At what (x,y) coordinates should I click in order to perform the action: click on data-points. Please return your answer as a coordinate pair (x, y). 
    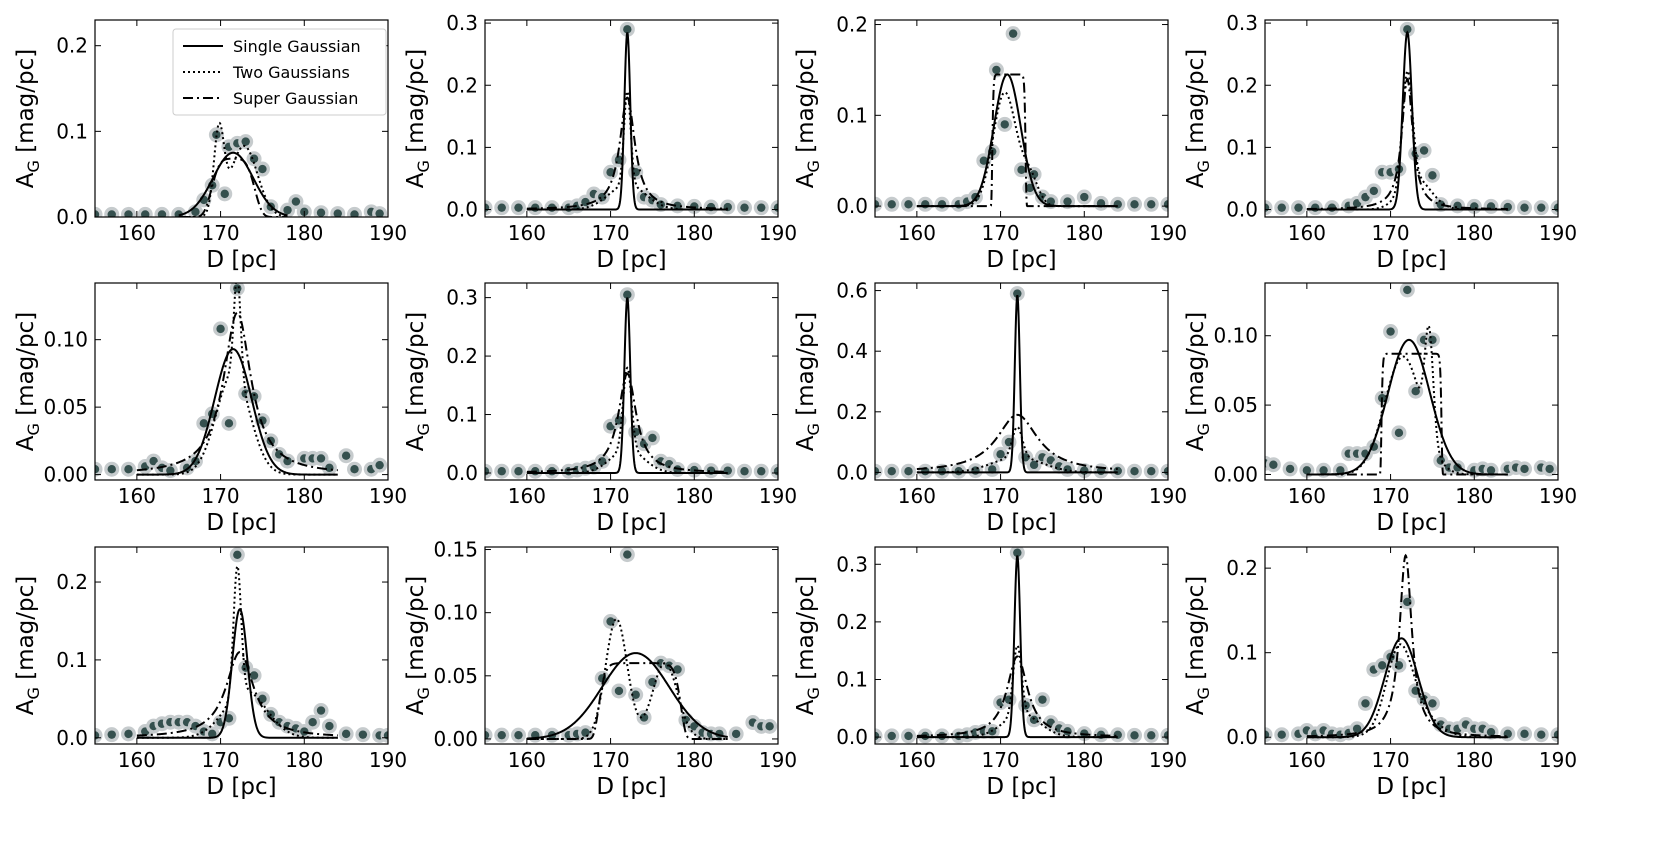
    Looking at the image, I should click on (1411, 118).